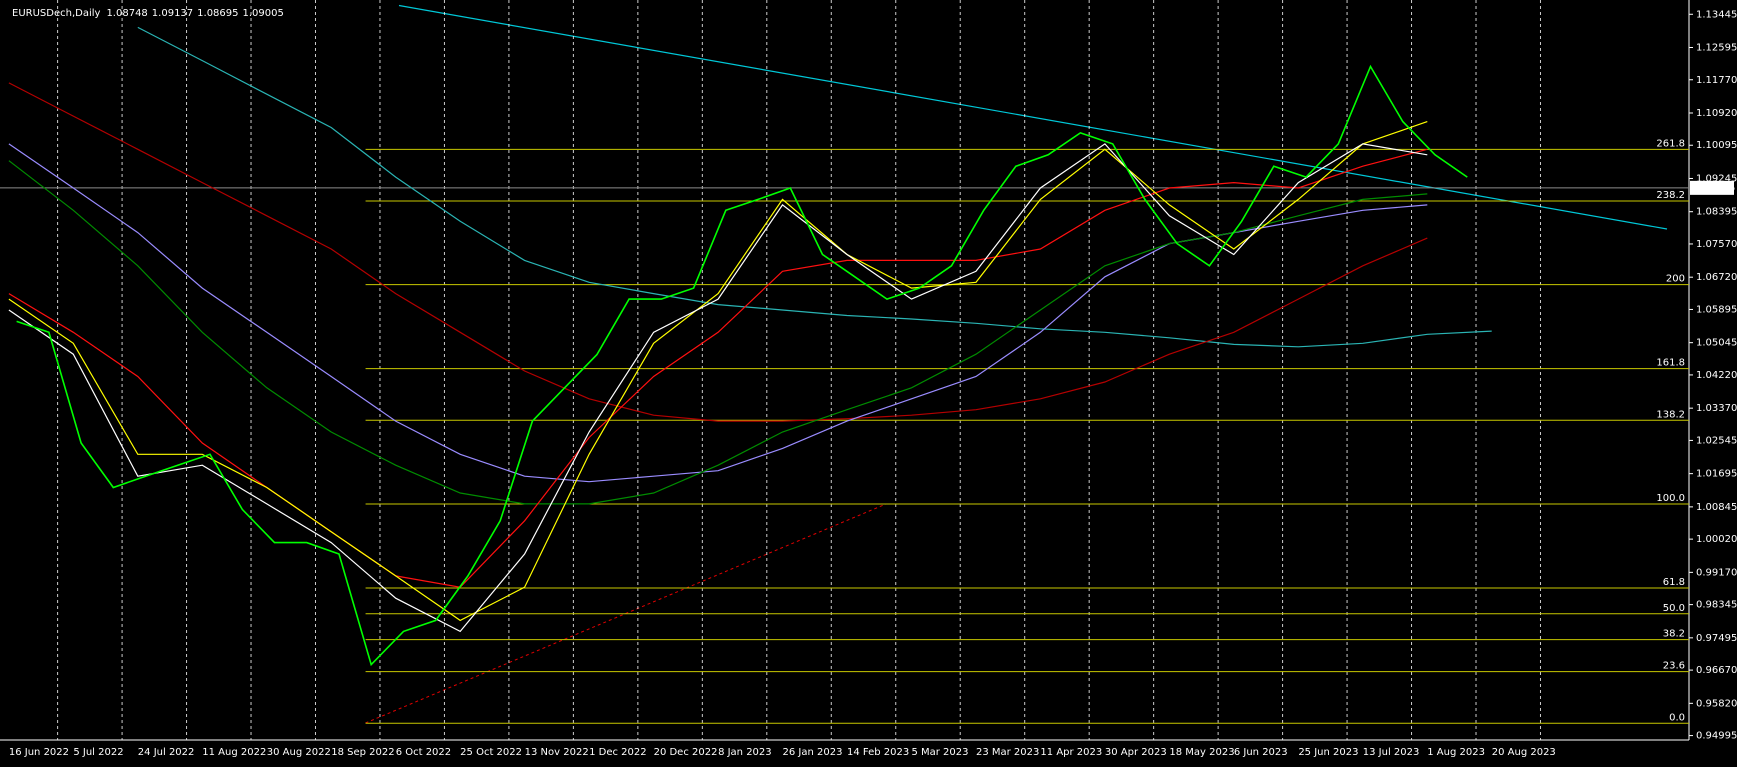  I want to click on price-label-box, so click(1712, 187).